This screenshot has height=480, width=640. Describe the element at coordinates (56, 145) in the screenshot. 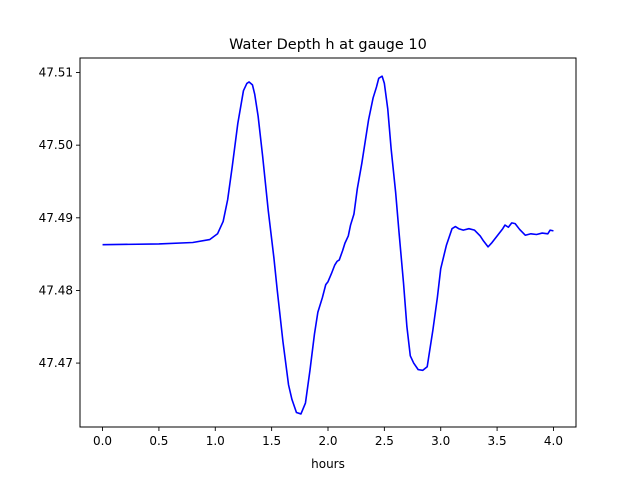

I see `y-tick-label: 47.50` at that location.